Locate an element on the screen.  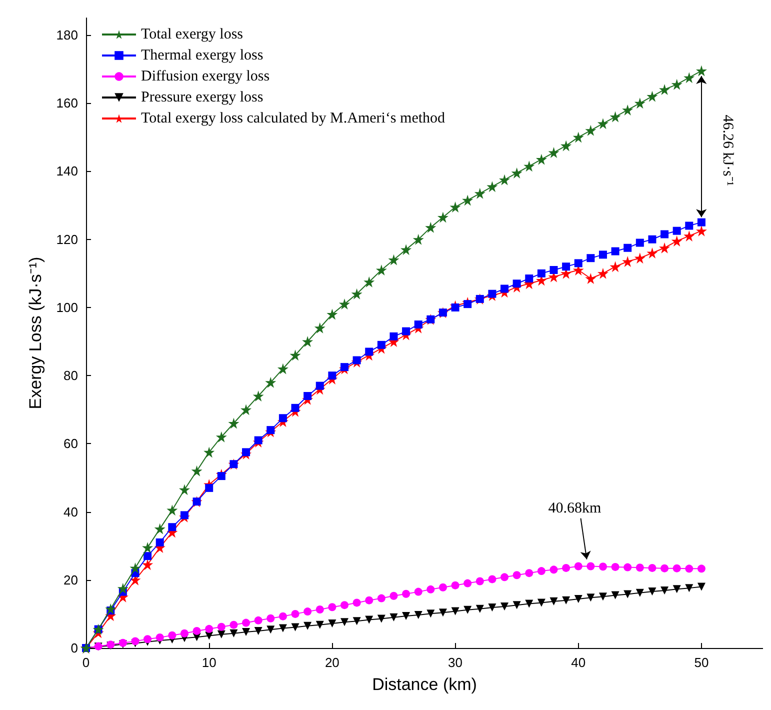
x-tick-label: 0 is located at coordinates (86, 662).